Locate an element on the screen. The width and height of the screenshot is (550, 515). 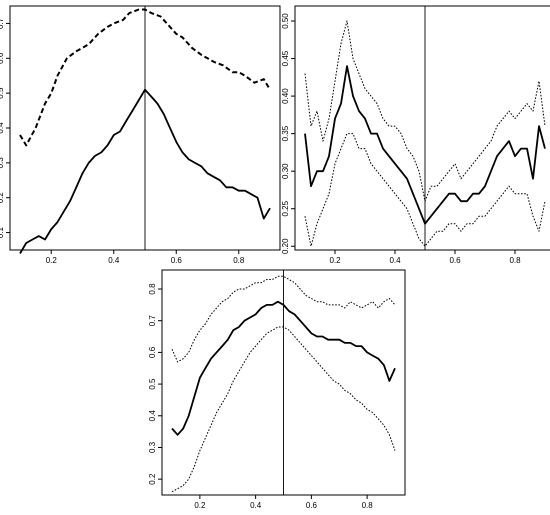
y-tick-label: 0.40 is located at coordinates (285, 96).